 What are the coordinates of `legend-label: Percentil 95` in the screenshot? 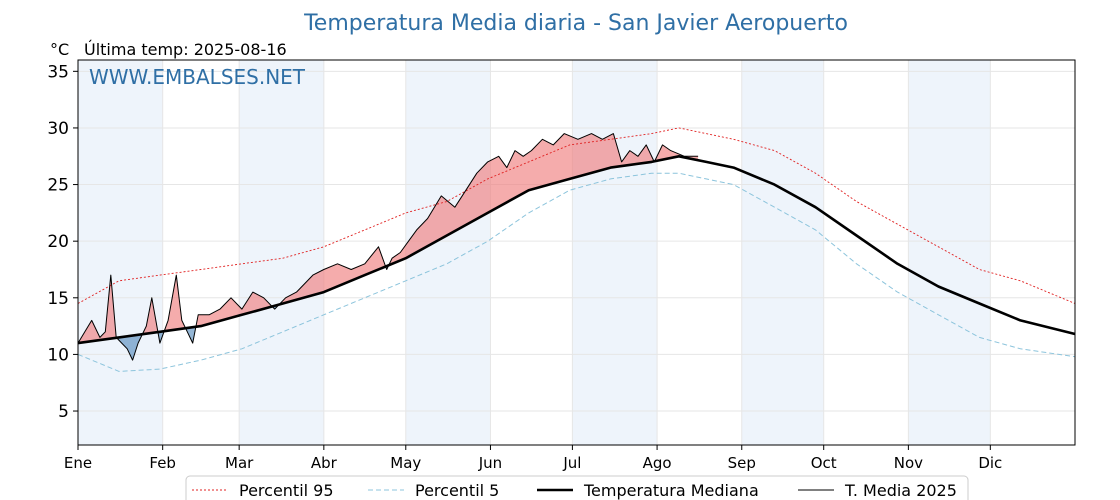 It's located at (286, 490).